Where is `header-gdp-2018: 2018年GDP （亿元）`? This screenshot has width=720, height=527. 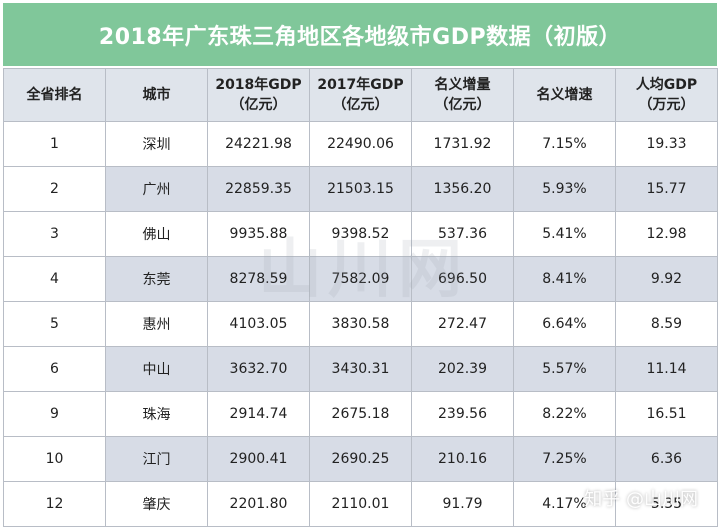 header-gdp-2018: 2018年GDP （亿元） is located at coordinates (258, 95).